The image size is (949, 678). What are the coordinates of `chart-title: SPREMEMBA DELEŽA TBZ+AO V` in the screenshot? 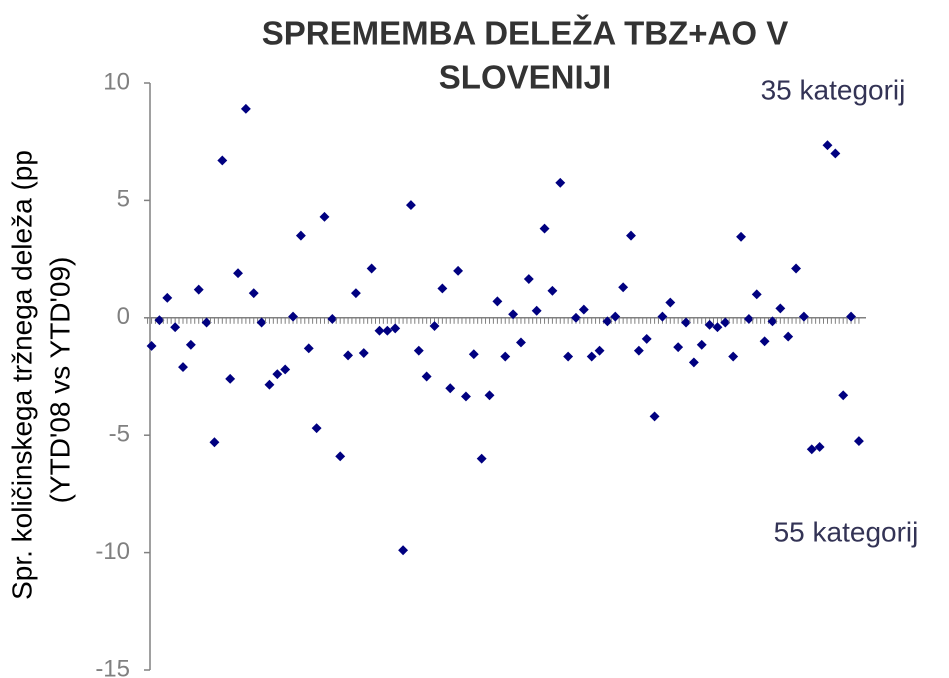 It's located at (525, 33).